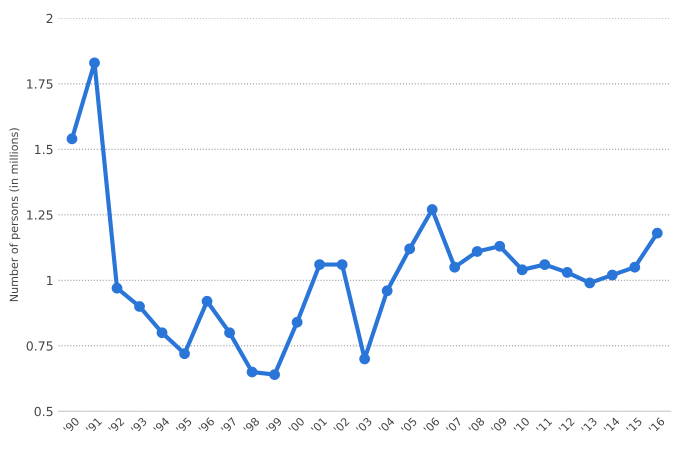 This screenshot has width=688, height=457. I want to click on x-tick-label: '96, so click(206, 425).